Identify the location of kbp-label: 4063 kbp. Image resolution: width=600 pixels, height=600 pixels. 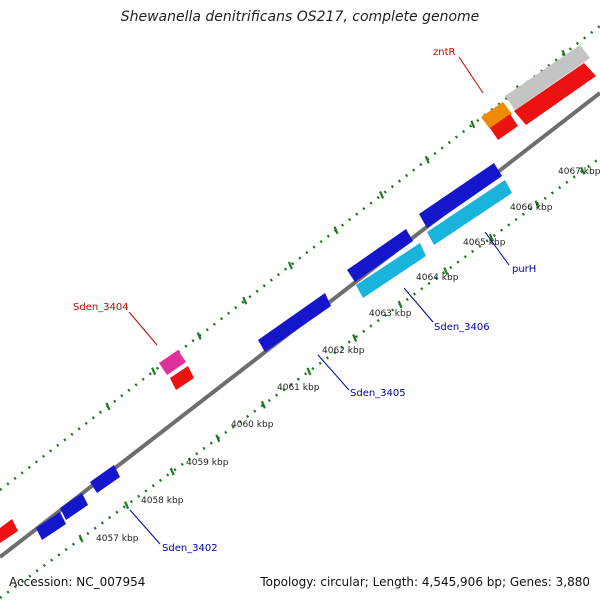
(390, 314).